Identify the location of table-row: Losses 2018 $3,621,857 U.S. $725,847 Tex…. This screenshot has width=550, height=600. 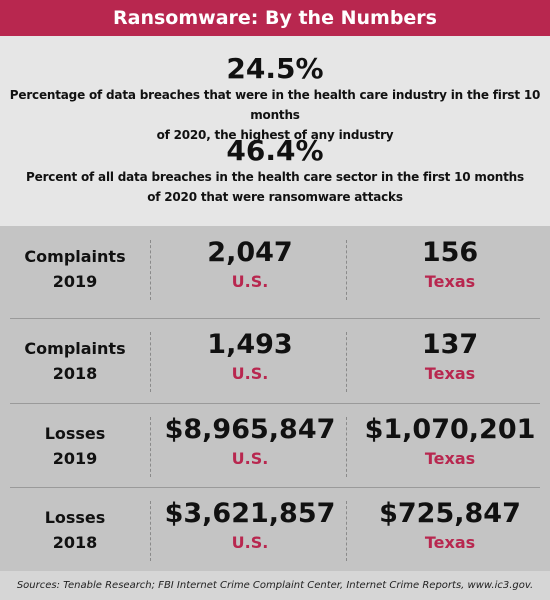
(275, 529).